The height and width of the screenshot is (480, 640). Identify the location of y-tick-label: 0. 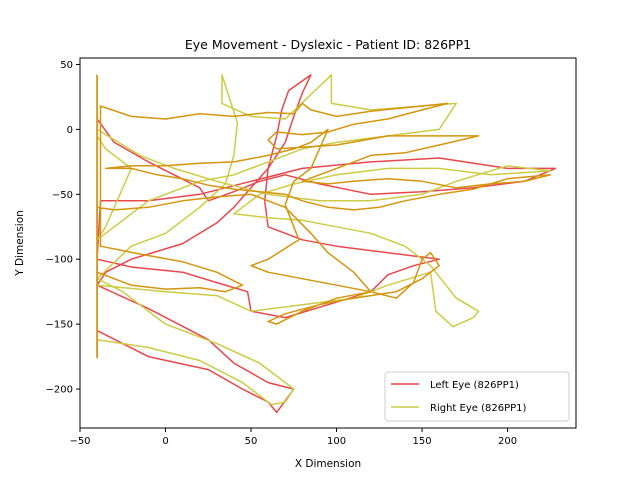
(70, 130).